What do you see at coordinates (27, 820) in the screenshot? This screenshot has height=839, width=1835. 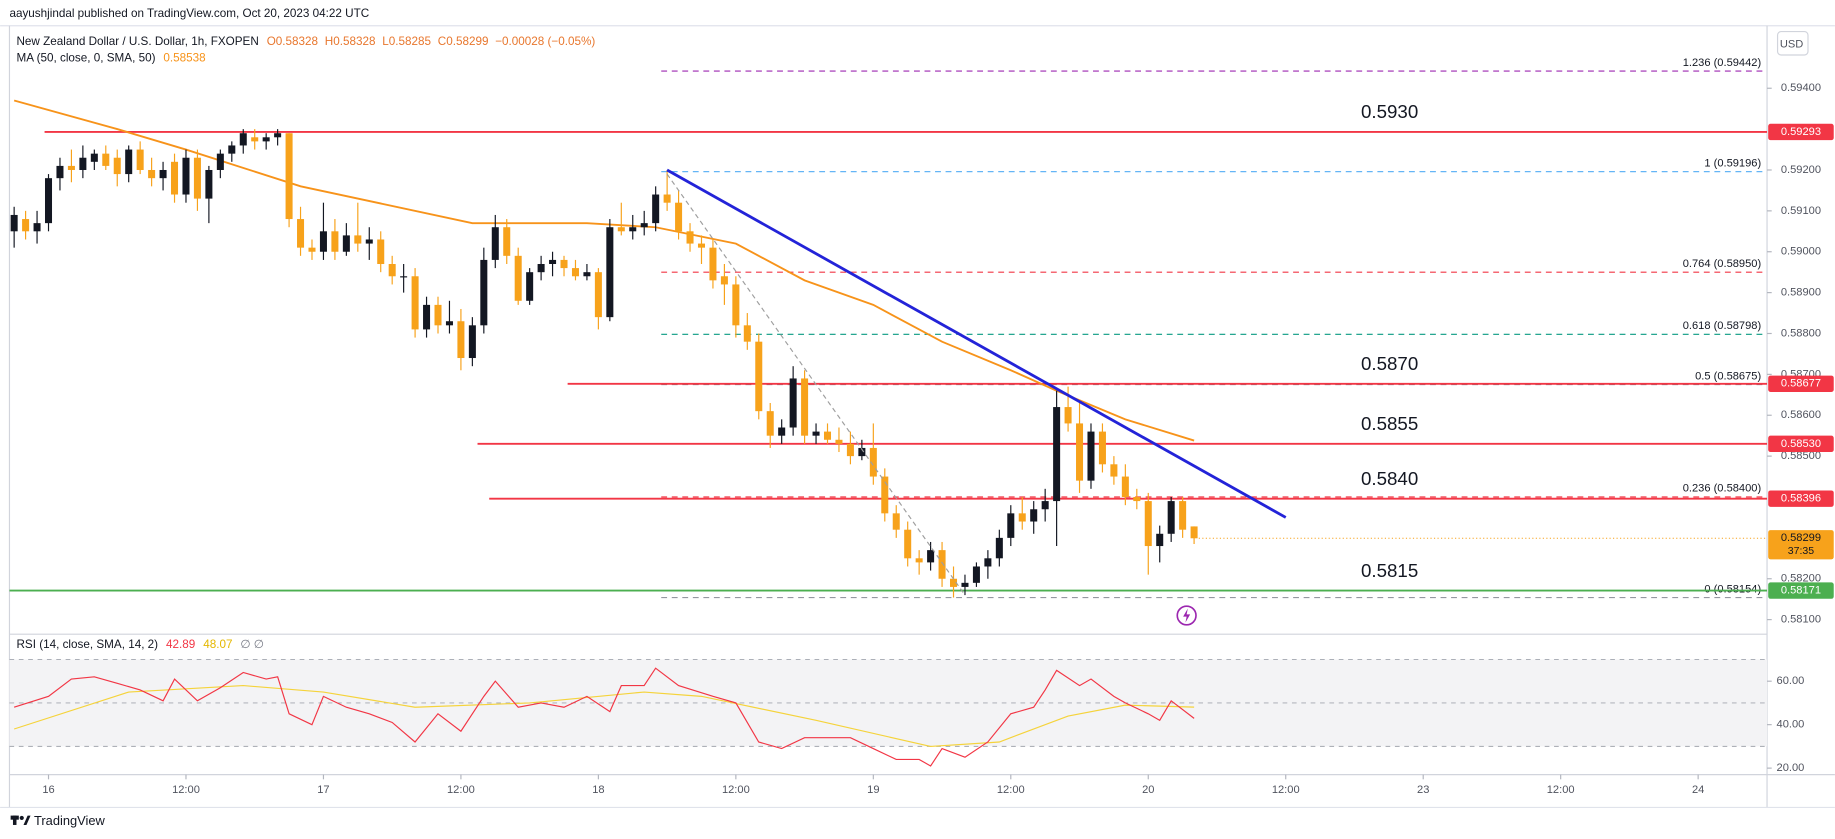 I see `logo-part` at bounding box center [27, 820].